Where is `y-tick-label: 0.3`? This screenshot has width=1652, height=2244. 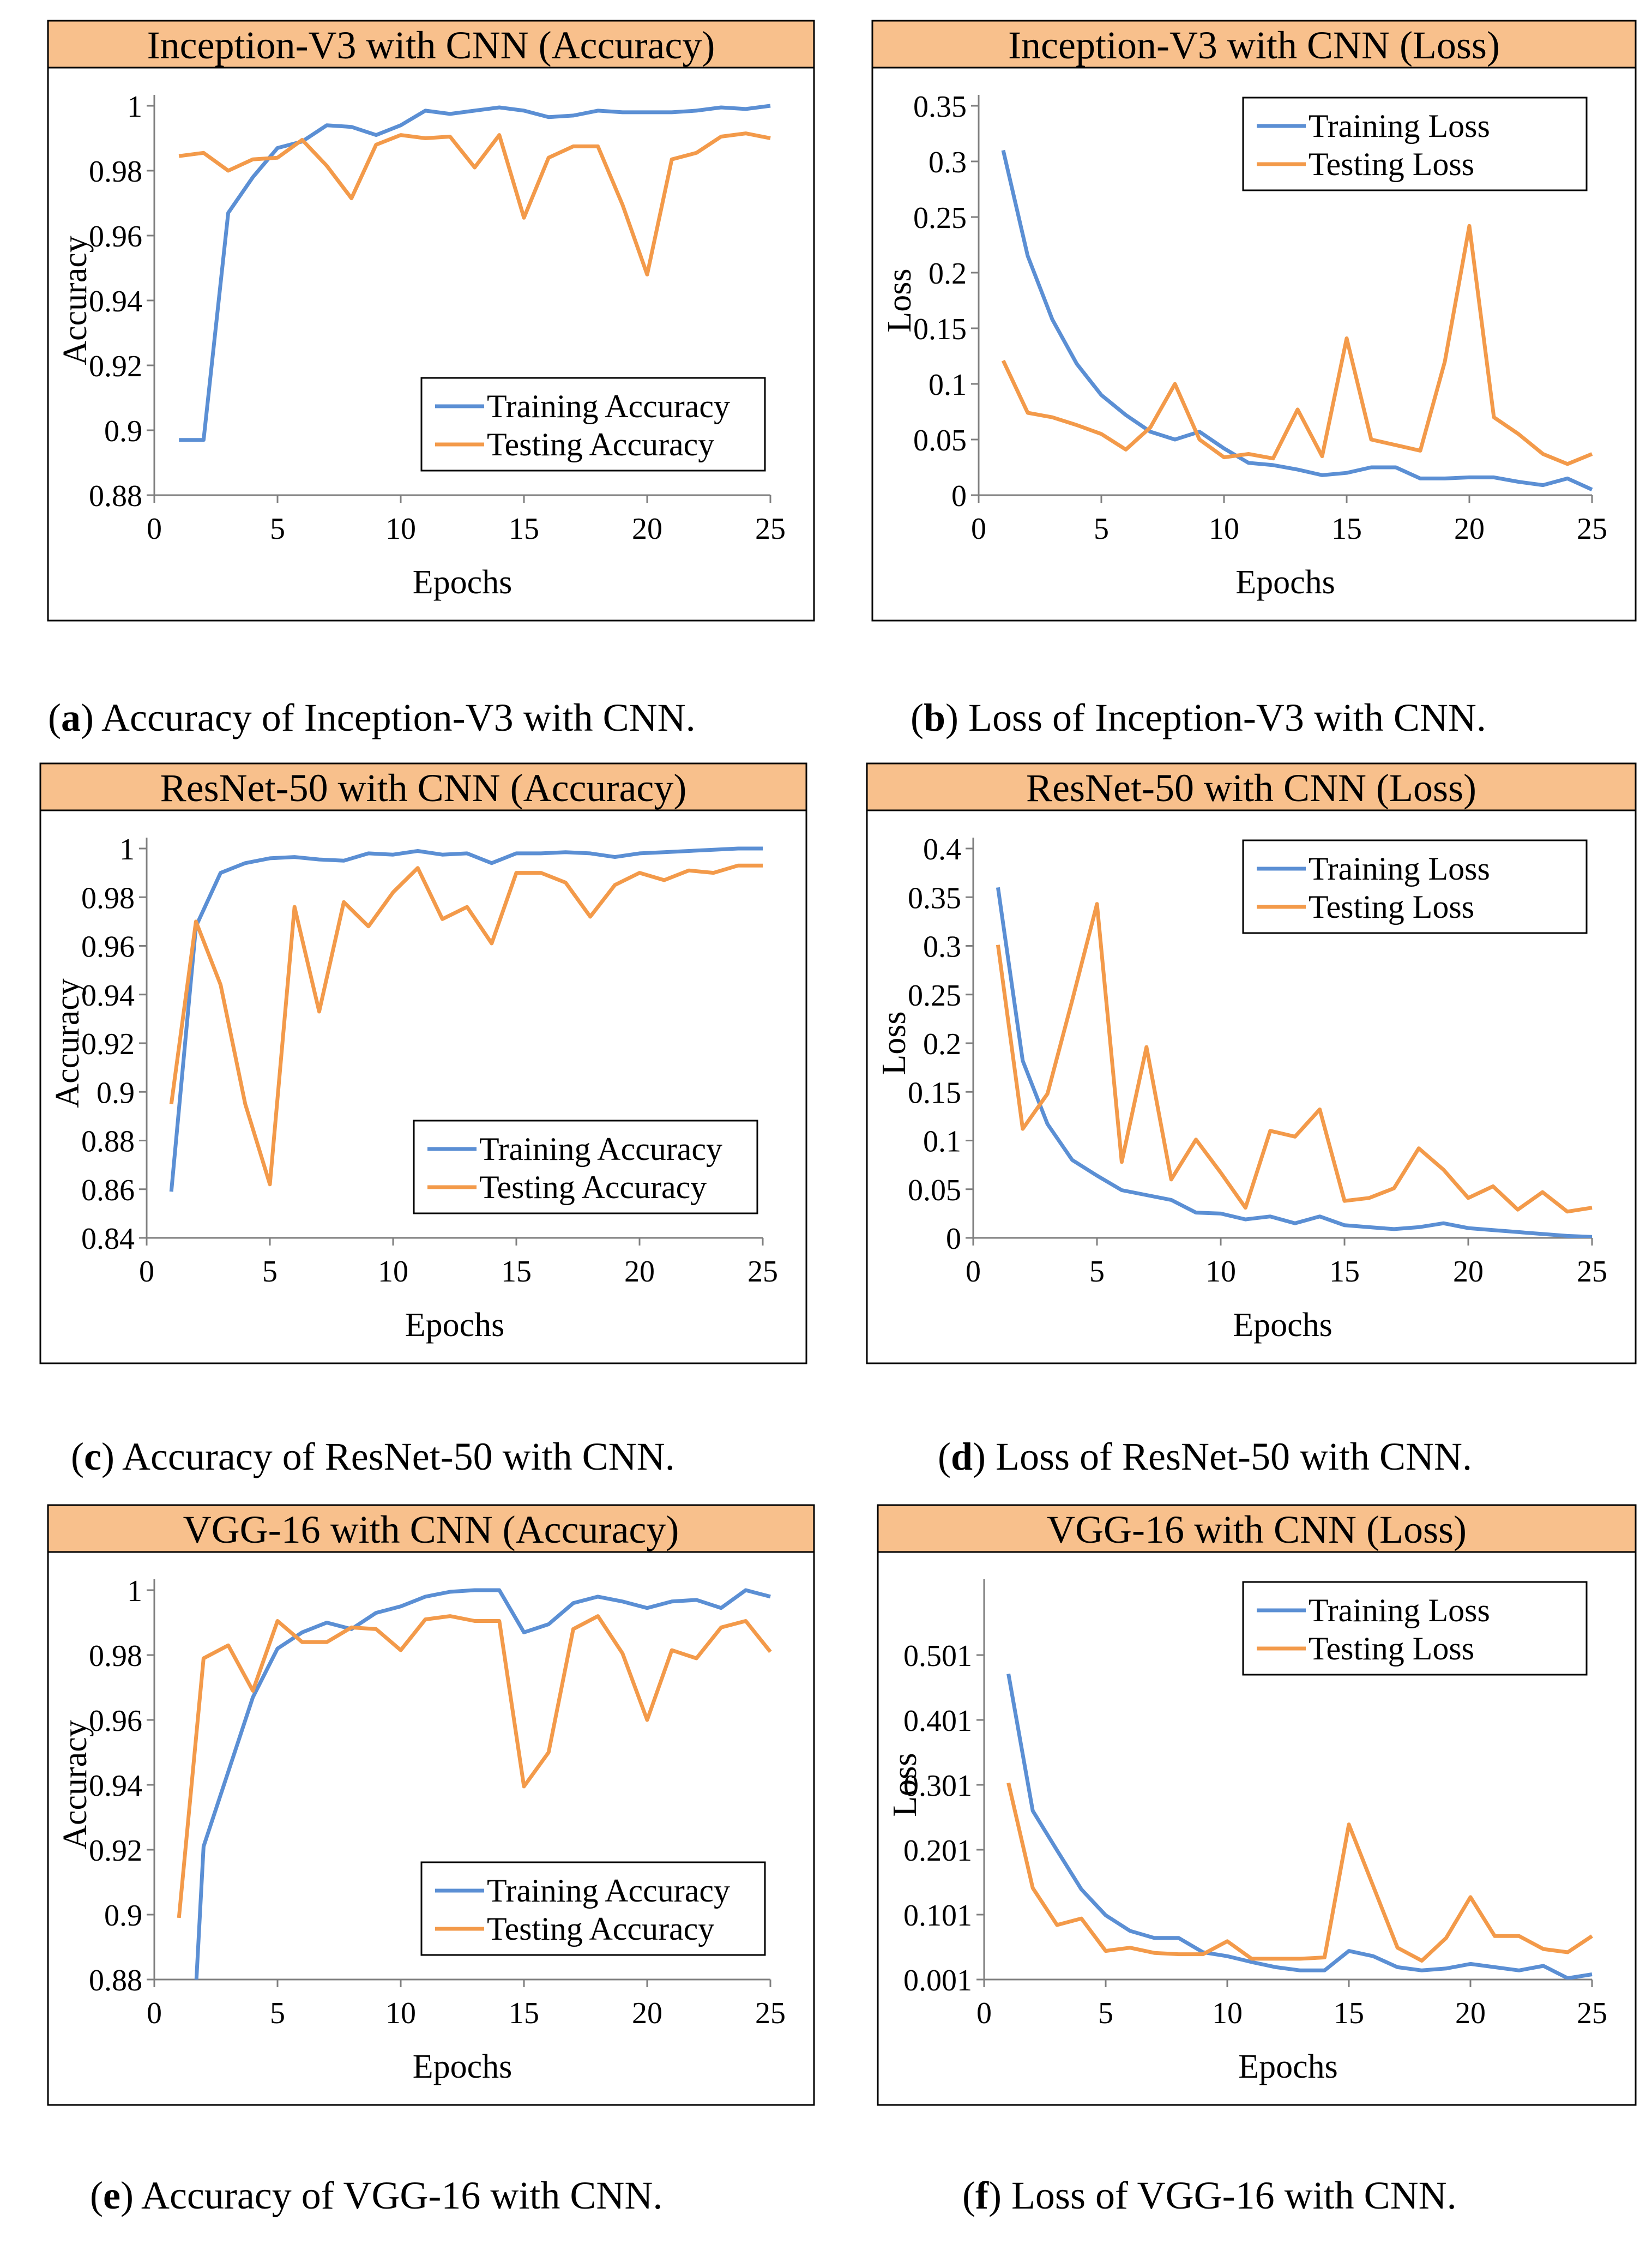 y-tick-label: 0.3 is located at coordinates (948, 162).